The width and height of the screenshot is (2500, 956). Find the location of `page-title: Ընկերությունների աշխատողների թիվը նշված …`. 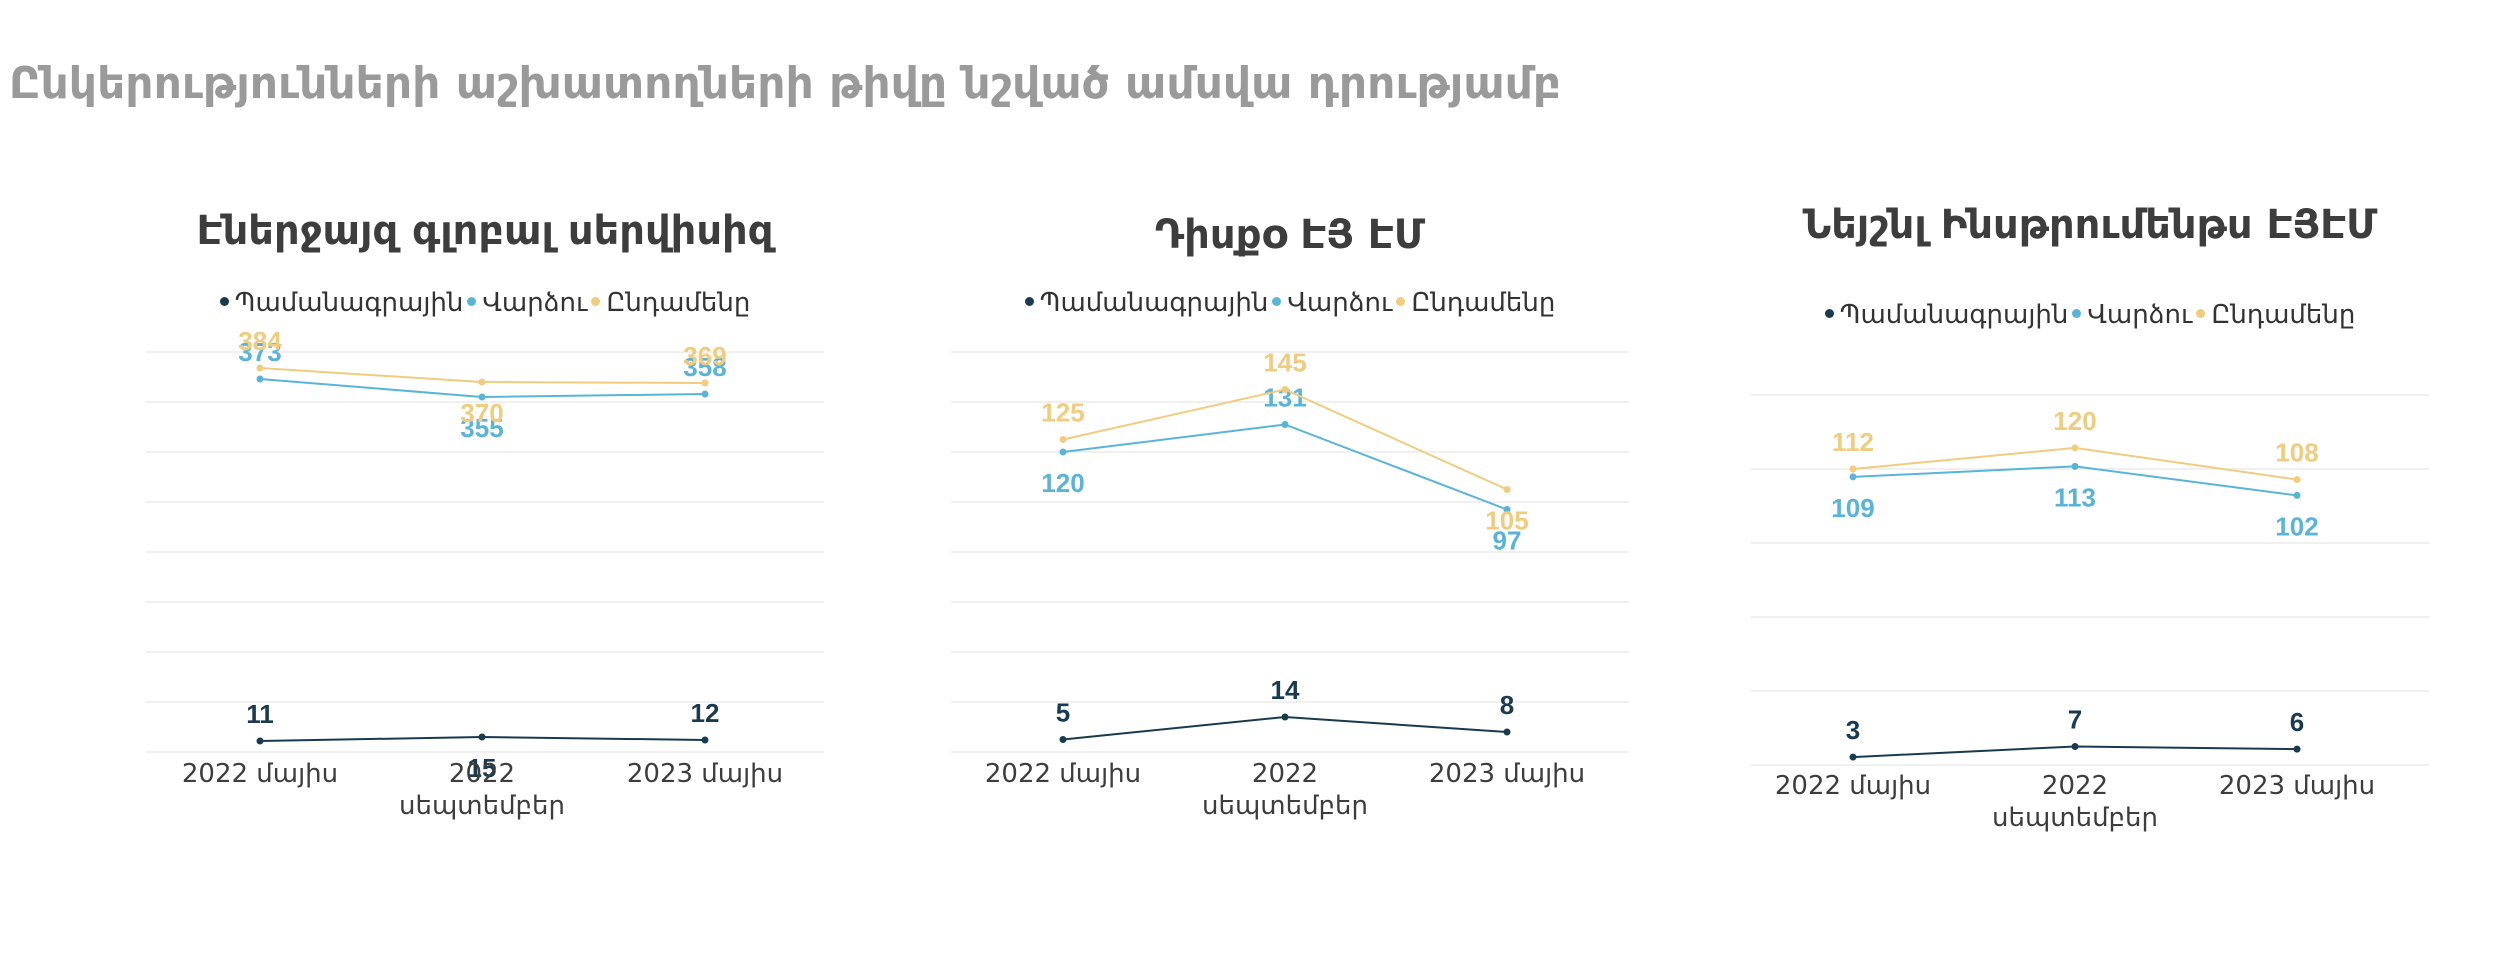

page-title: Ընկերությունների աշխատողների թիվը նշված … is located at coordinates (785, 83).